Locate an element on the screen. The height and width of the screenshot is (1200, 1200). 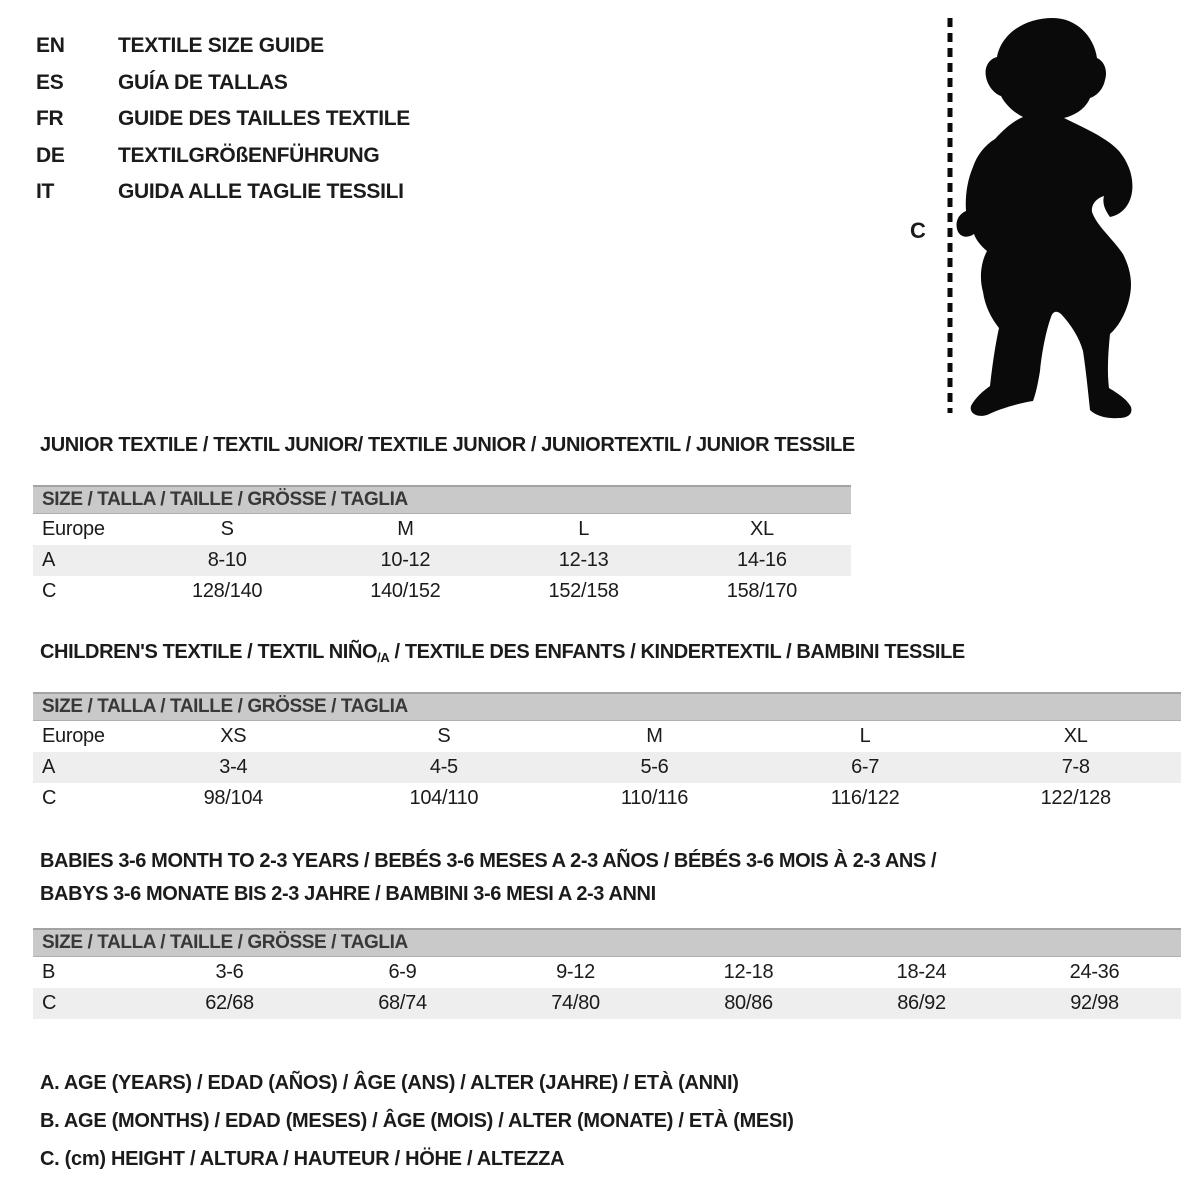
value-cell: 110/116 is located at coordinates (654, 798).